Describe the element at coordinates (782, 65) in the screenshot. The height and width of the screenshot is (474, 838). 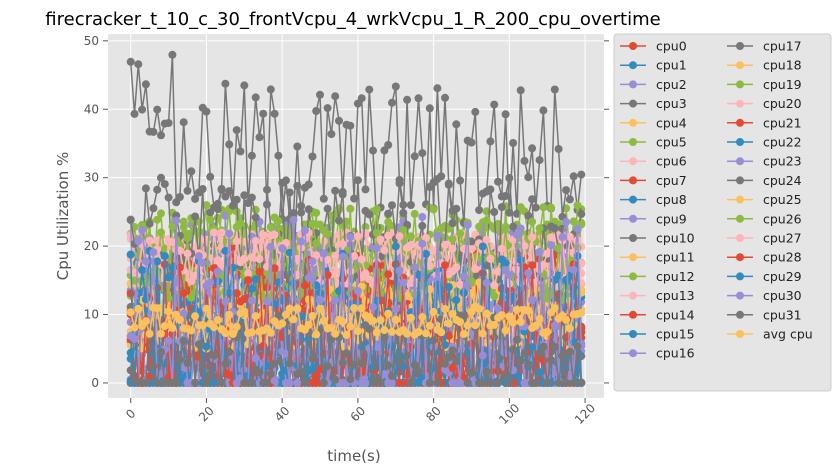
I see `legend-label: cpu18` at that location.